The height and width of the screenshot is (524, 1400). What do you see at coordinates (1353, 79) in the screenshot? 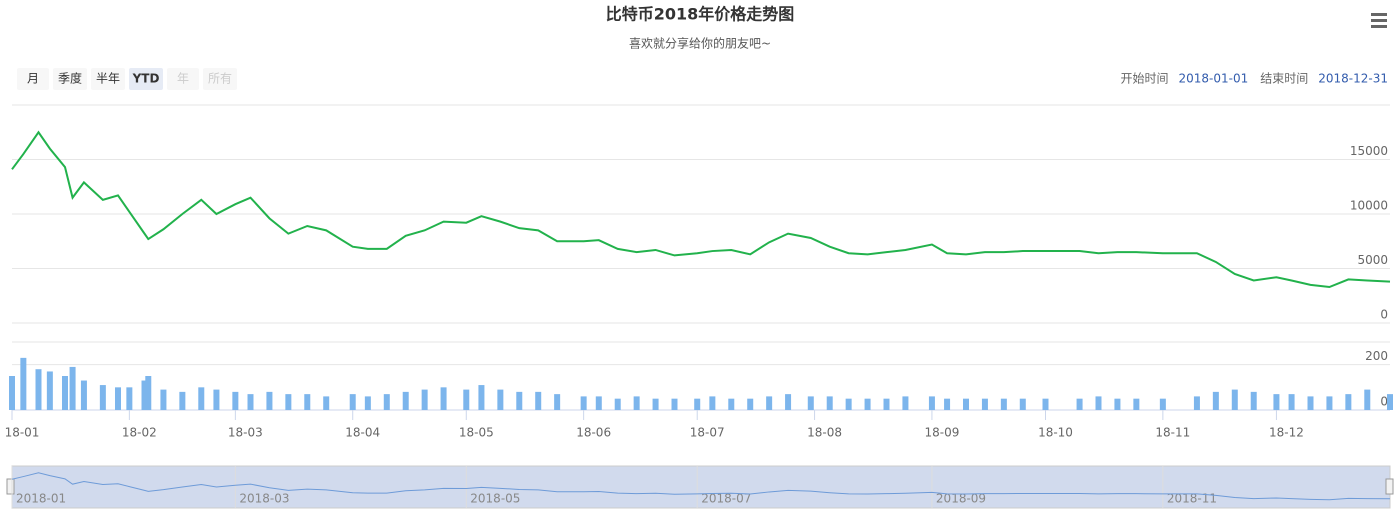
I see `range-input: 2018-12-31` at bounding box center [1353, 79].